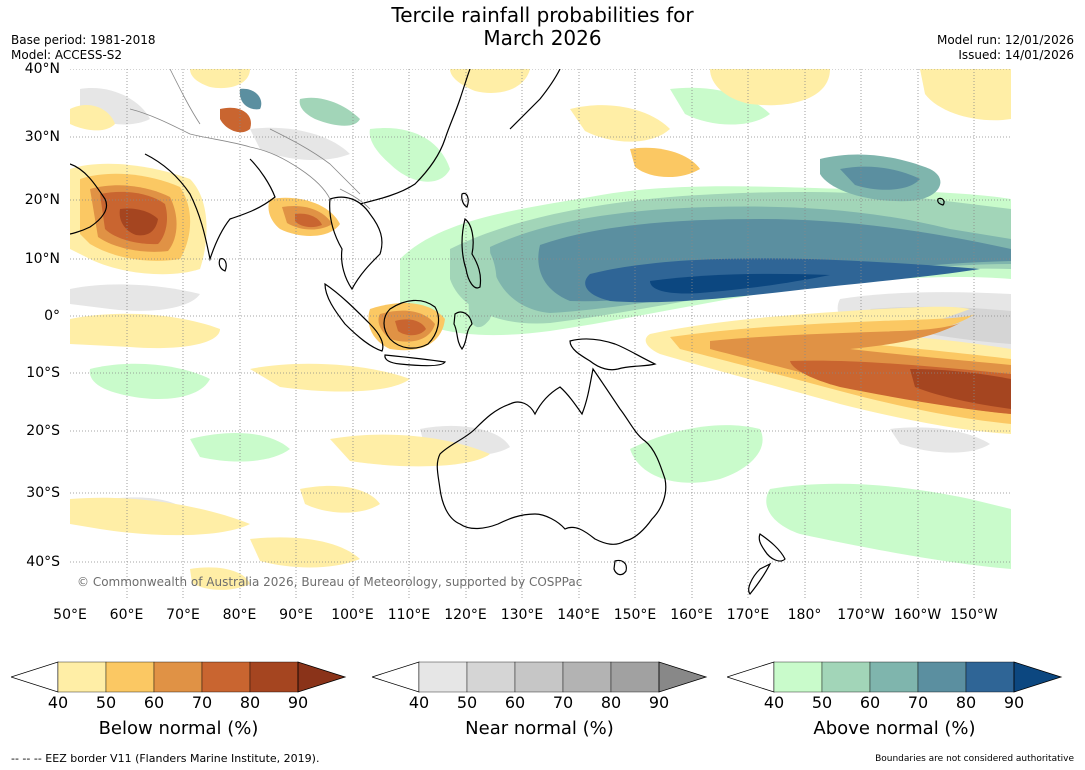 Image resolution: width=1085 pixels, height=770 pixels. Describe the element at coordinates (861, 615) in the screenshot. I see `lon-tick-label: 170°W` at that location.